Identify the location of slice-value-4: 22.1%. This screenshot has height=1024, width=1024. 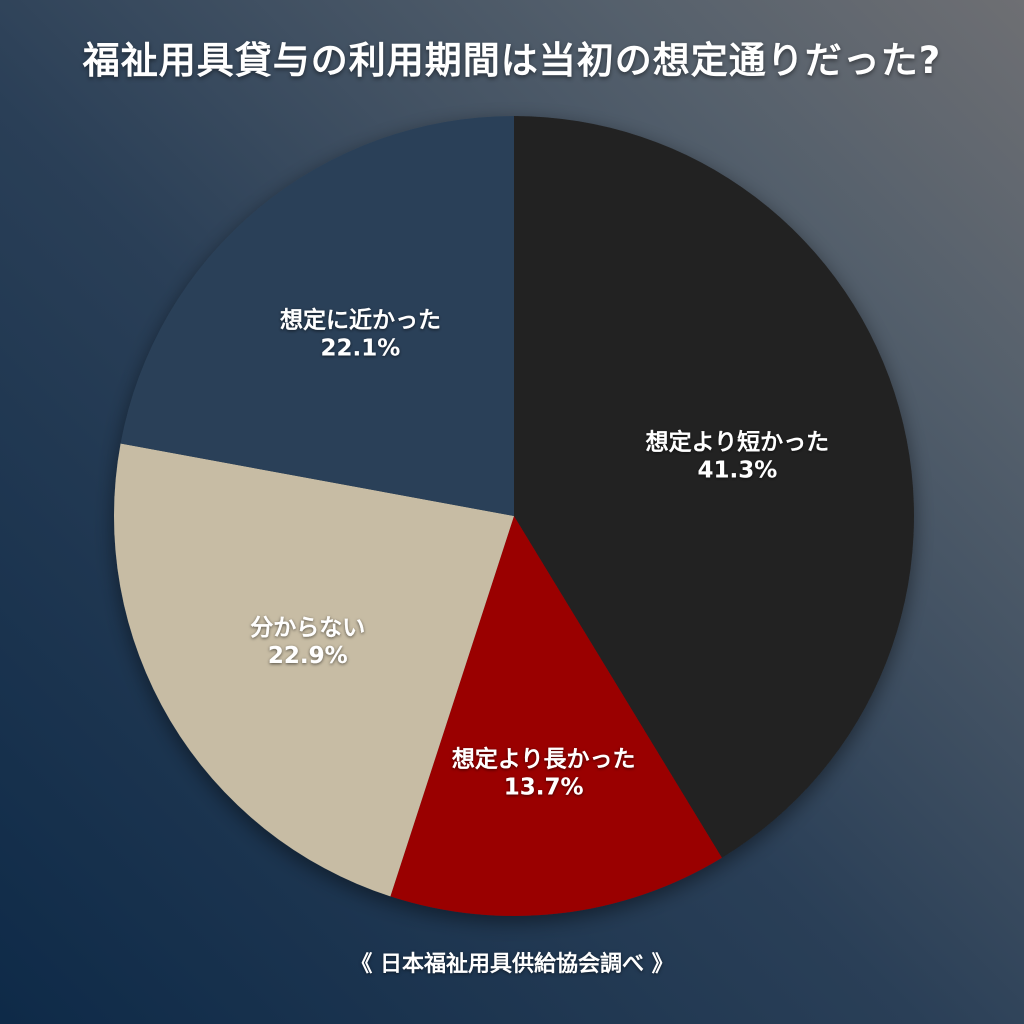
(361, 349).